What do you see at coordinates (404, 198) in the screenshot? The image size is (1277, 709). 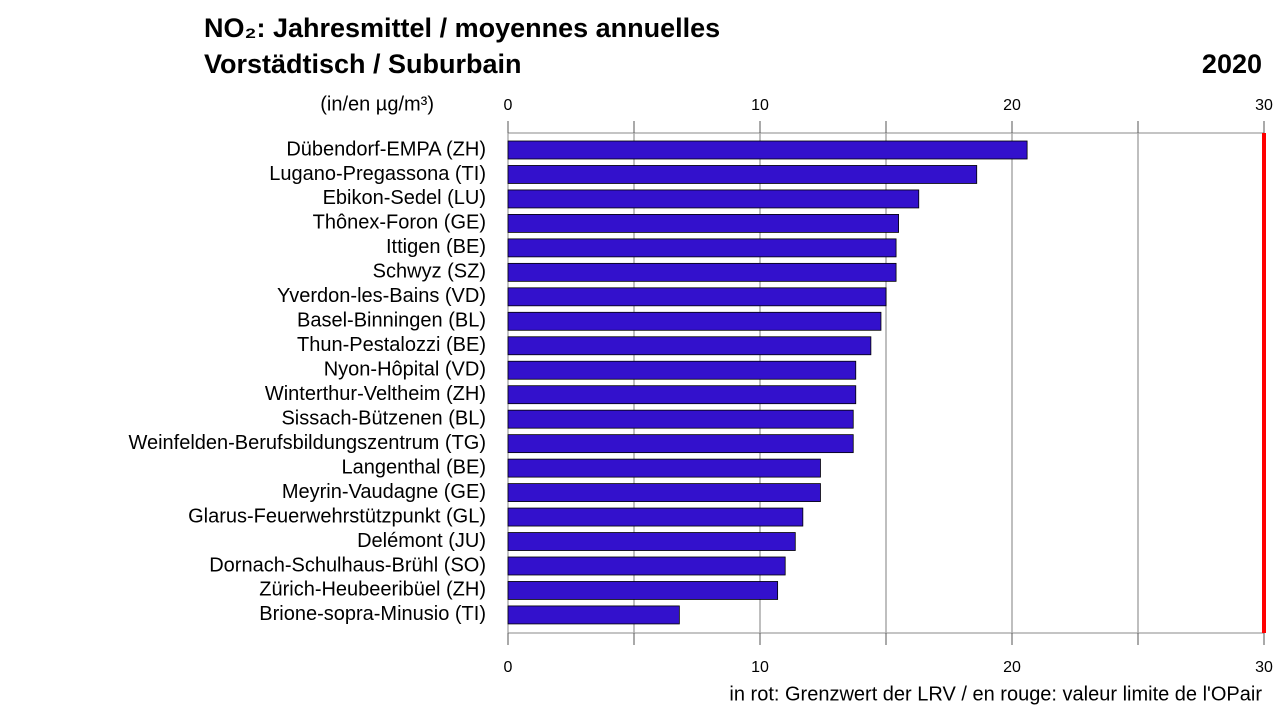 I see `y-tick-label: Ebikon-Sedel (LU)` at bounding box center [404, 198].